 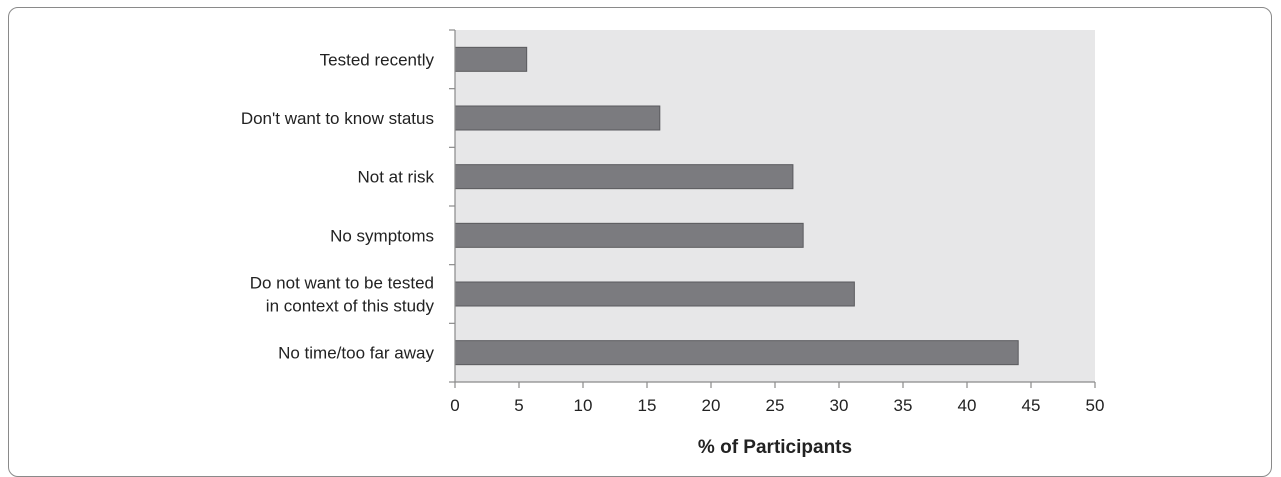 I want to click on category-label: No symptoms, so click(x=382, y=235).